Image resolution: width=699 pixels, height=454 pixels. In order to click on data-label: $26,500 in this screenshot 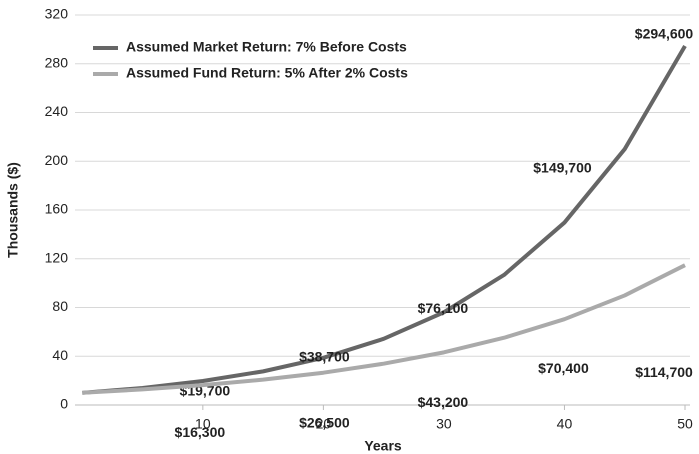, I will do `click(324, 422)`.